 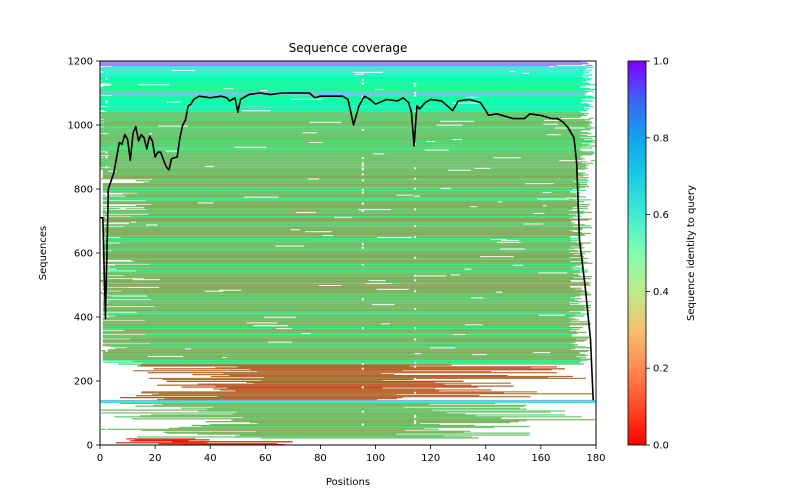 What do you see at coordinates (84, 254) in the screenshot?
I see `y-axis: 0 200 400 600 800 1000 1200` at bounding box center [84, 254].